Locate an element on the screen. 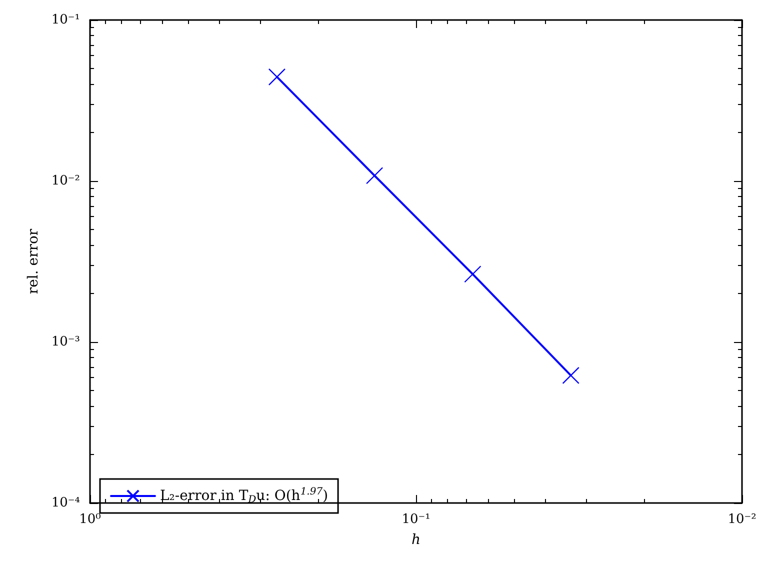 Image resolution: width=762 pixels, height=573 pixels. y-tick-label: 10⁻² is located at coordinates (65, 181).